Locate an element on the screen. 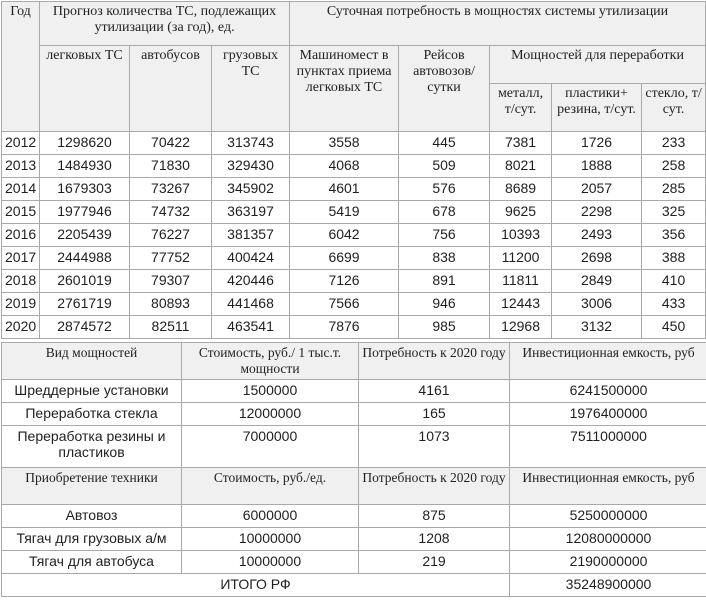  data-cell: 12968 is located at coordinates (521, 327).